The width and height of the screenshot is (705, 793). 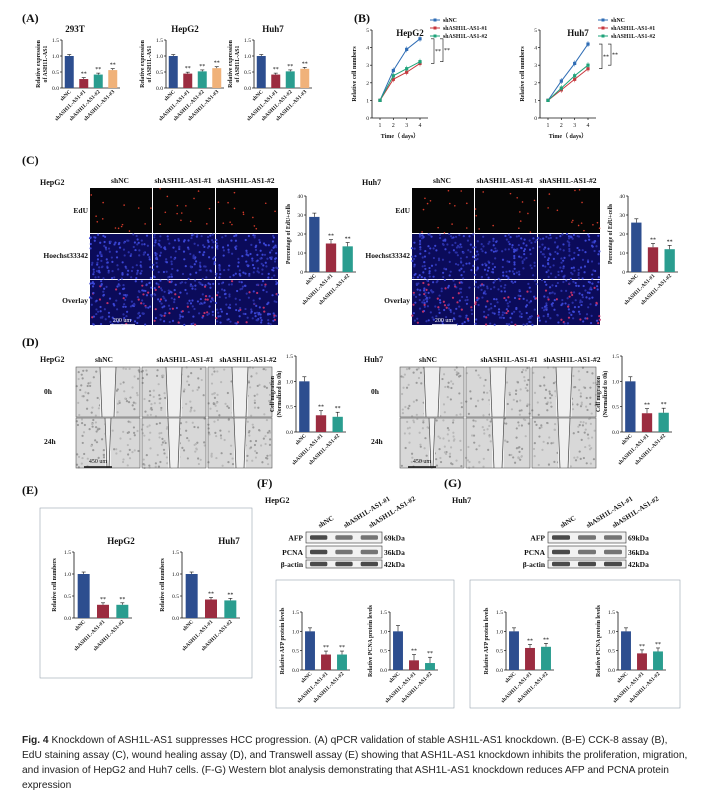 What do you see at coordinates (432, 443) in the screenshot?
I see `wound-gap` at bounding box center [432, 443].